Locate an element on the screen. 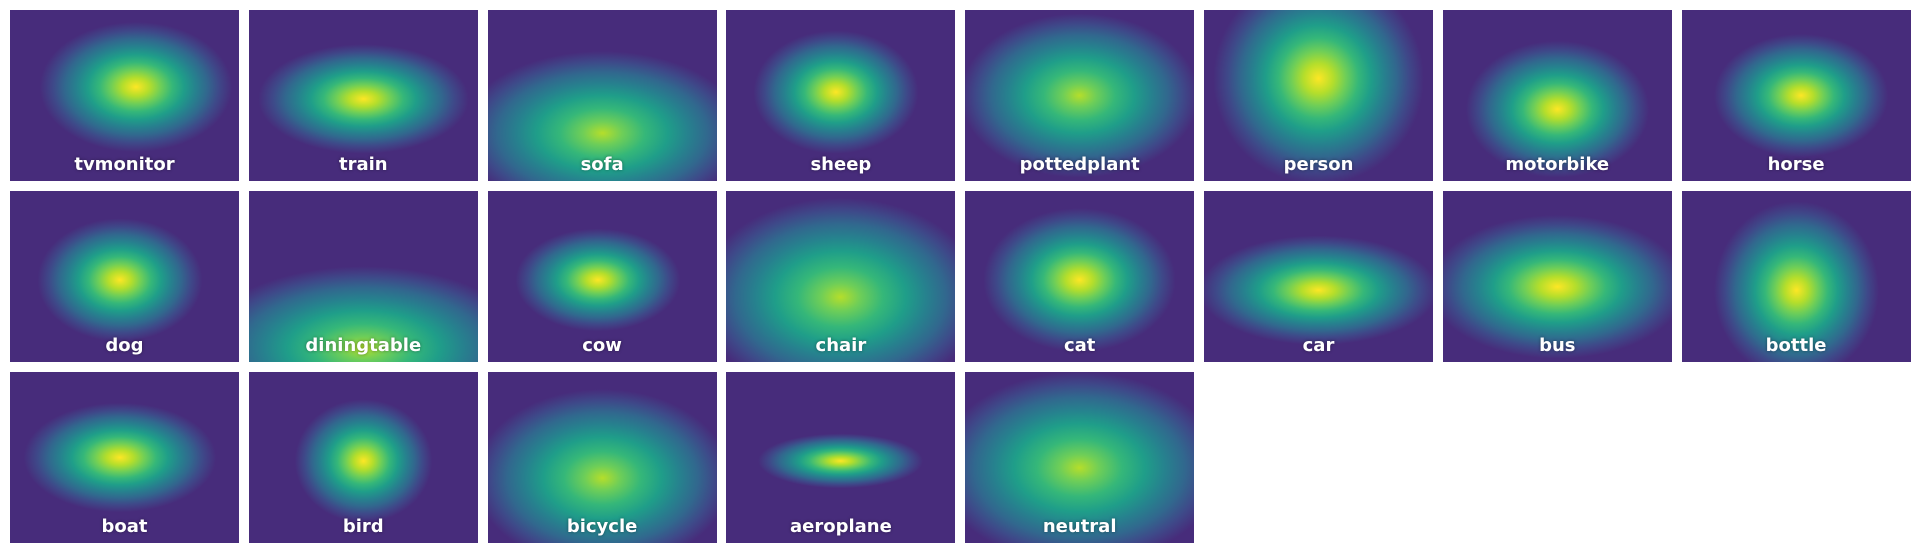 Image resolution: width=1920 pixels, height=554 pixels. heatmap-tile: person is located at coordinates (1318, 95).